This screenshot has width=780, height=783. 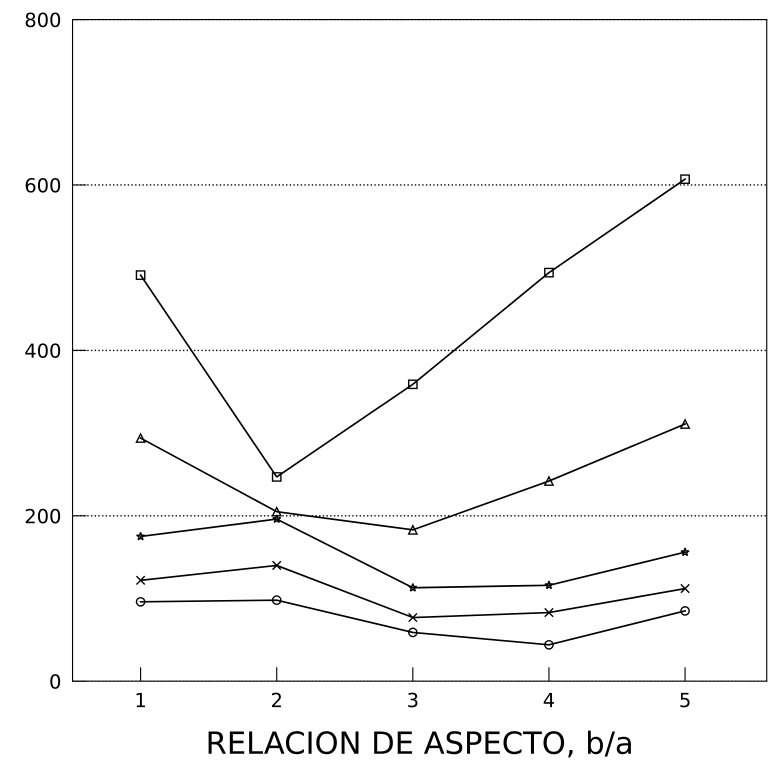 What do you see at coordinates (43, 185) in the screenshot?
I see `y-tick-label: 600` at bounding box center [43, 185].